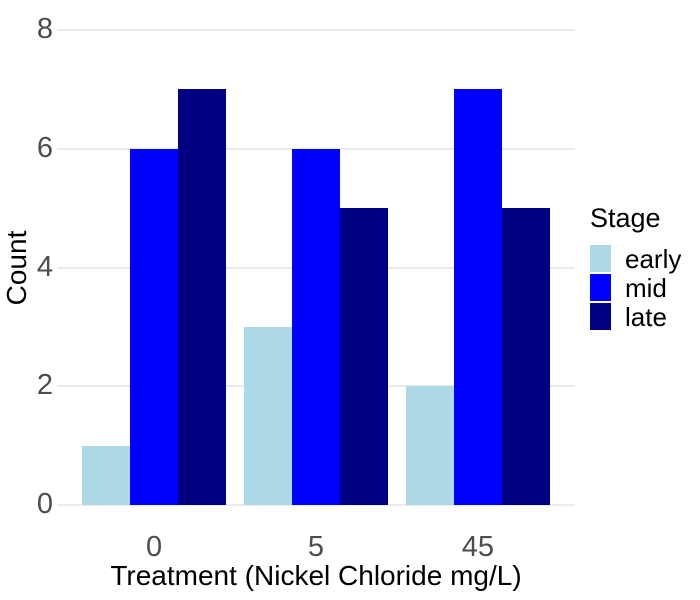 The image size is (700, 600). Describe the element at coordinates (44, 385) in the screenshot. I see `y-tick-label-2: 2` at that location.